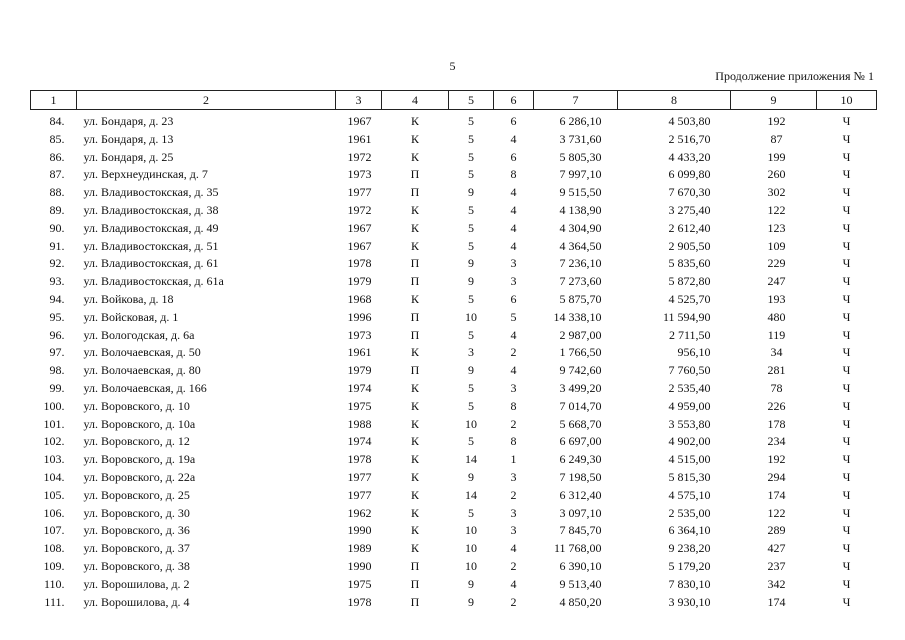 This screenshot has width=905, height=640. What do you see at coordinates (151, 245) in the screenshot?
I see `address-cell: ул. Владивостокская, д. 51` at bounding box center [151, 245].